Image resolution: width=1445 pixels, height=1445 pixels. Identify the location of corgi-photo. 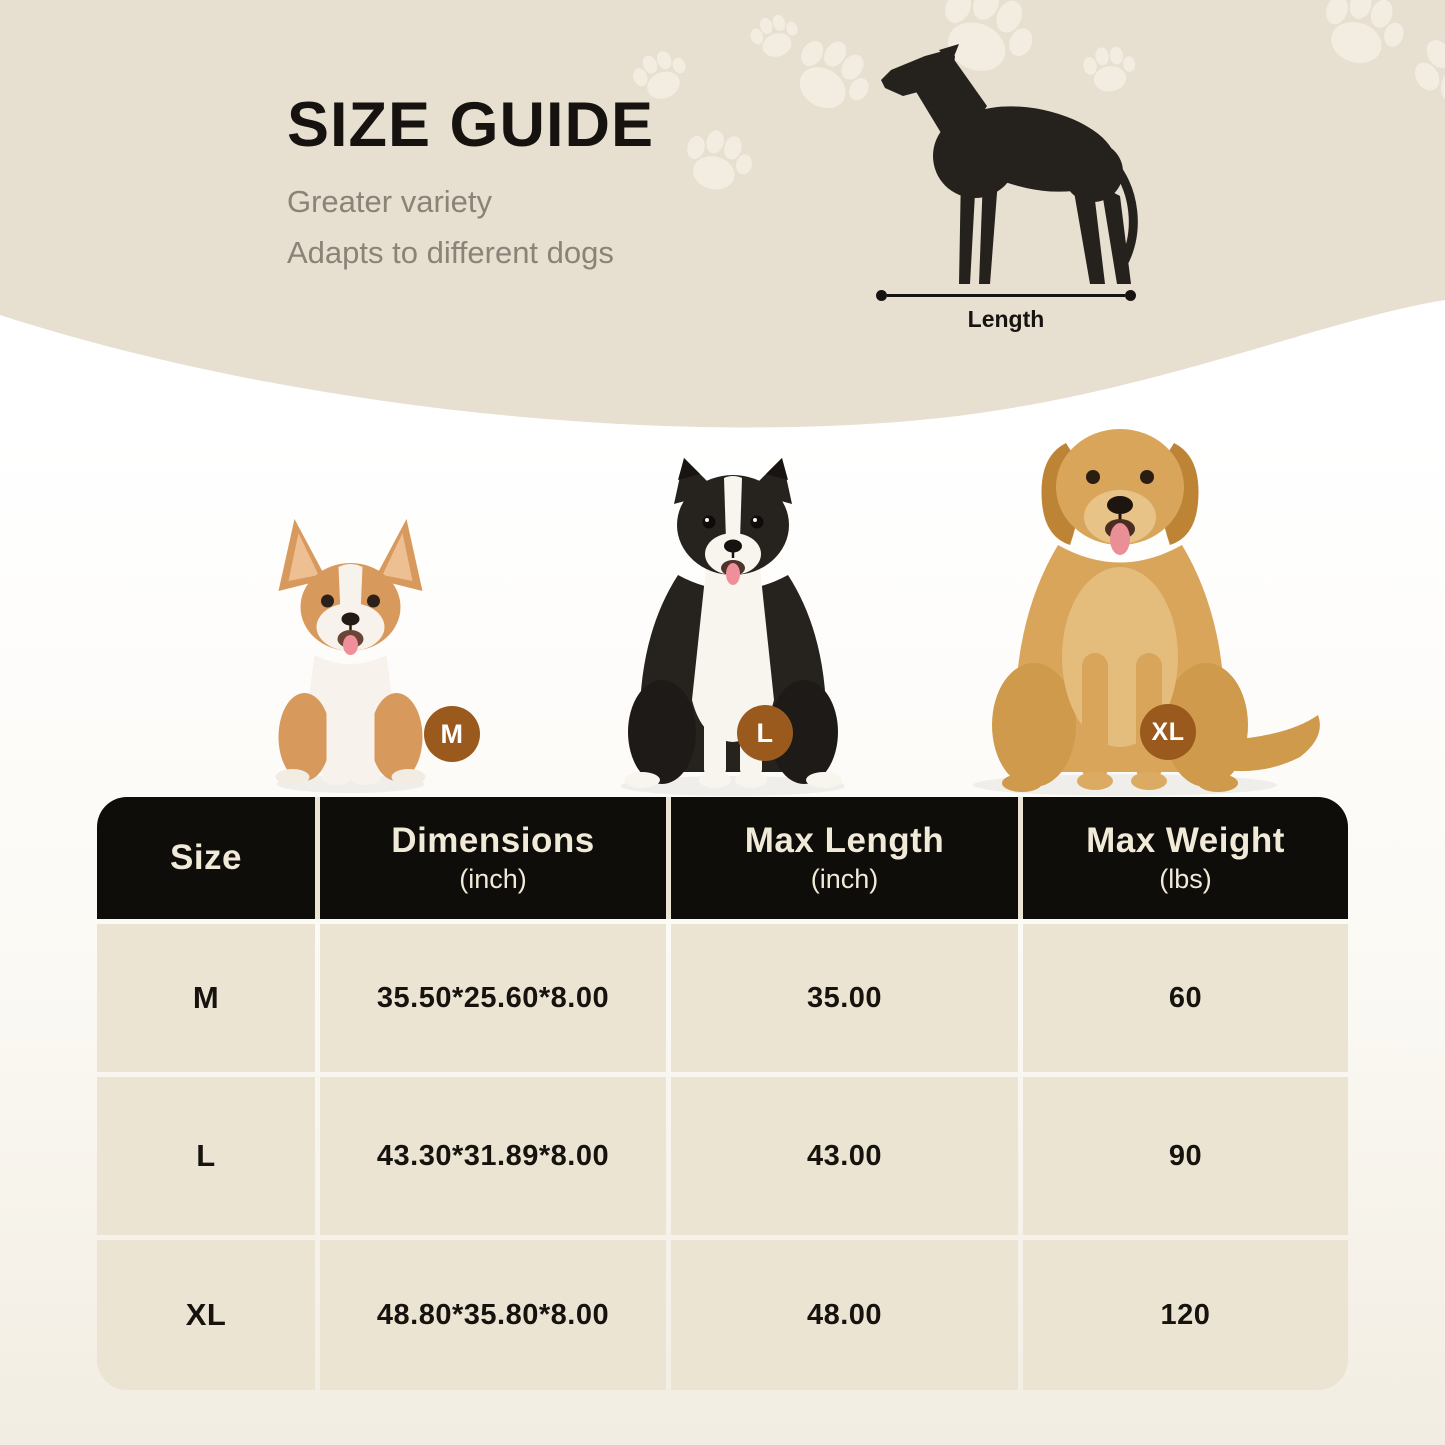
(350, 656).